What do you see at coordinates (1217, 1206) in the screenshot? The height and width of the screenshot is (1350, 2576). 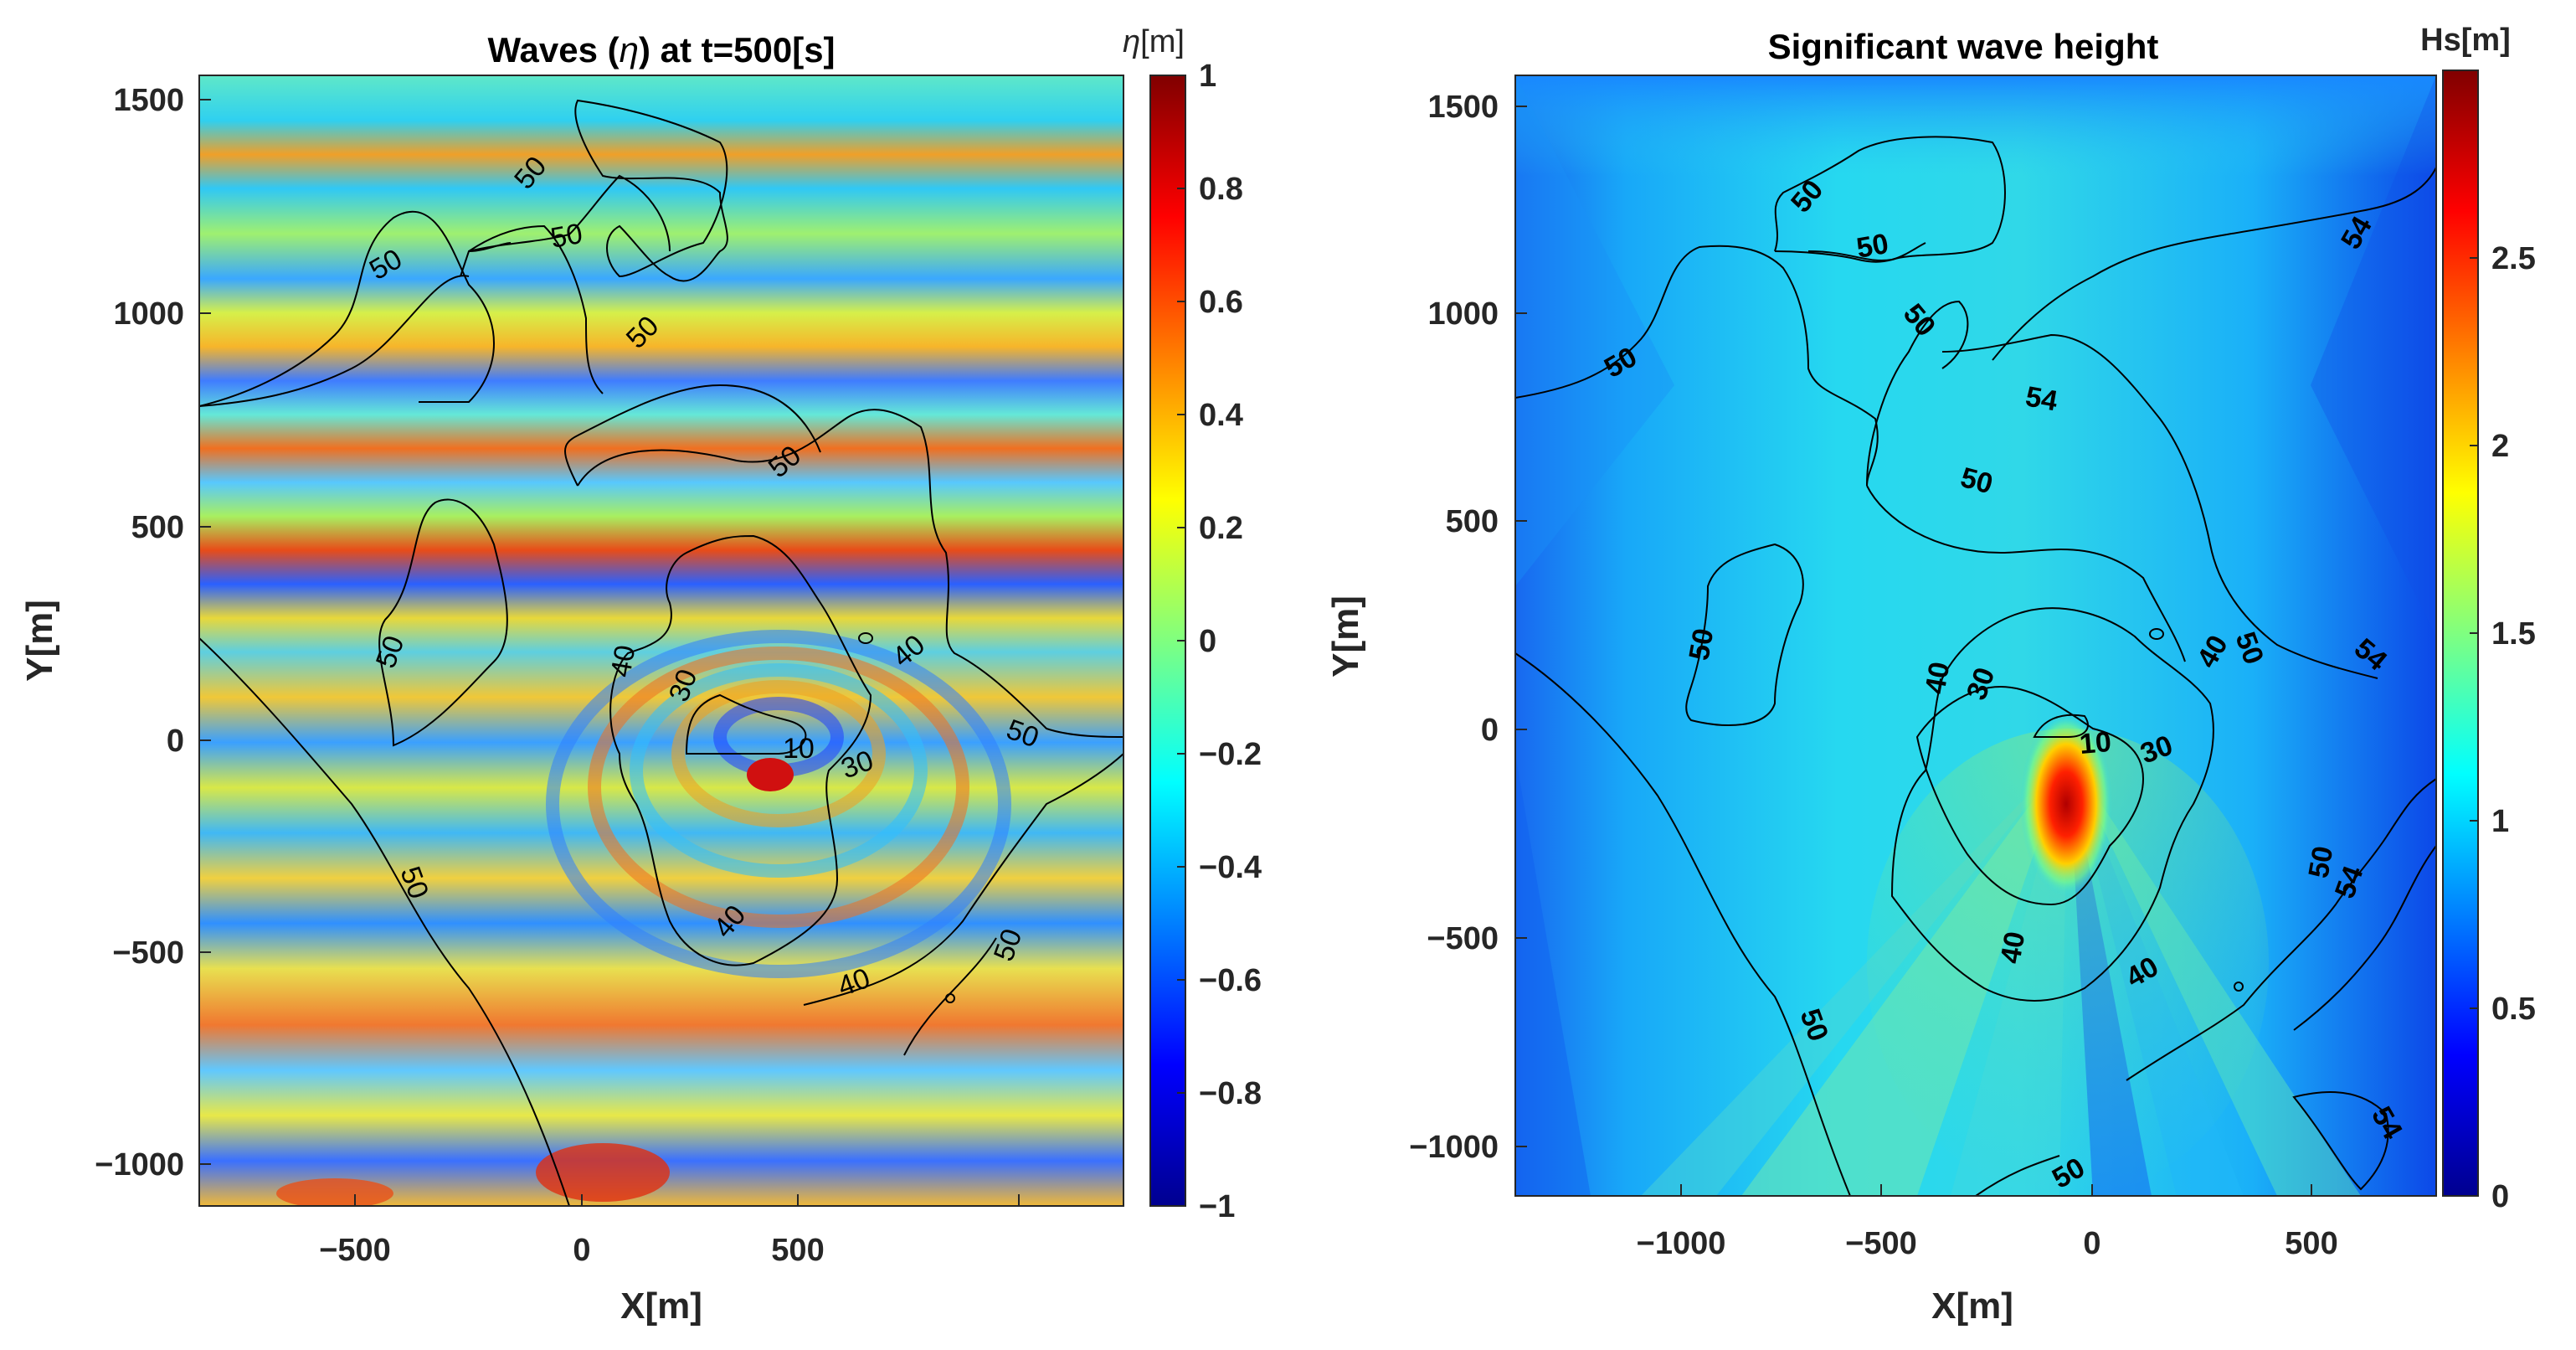 I see `colorbar-tick-label: −1` at bounding box center [1217, 1206].